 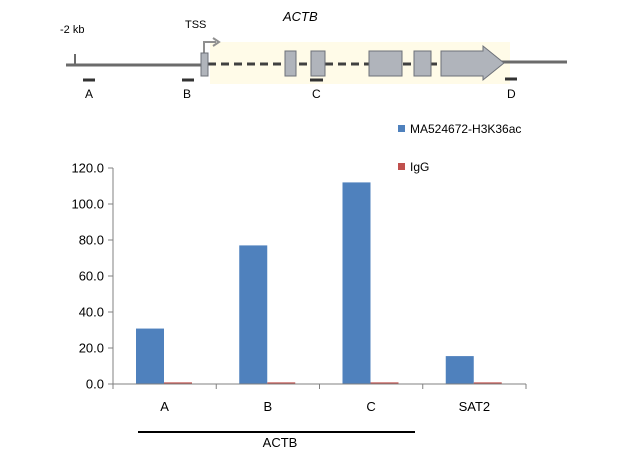 I want to click on y-axis-ticks: 0.0 20.0 40.0 60.0 80.0 100.0 120.0, so click(x=92, y=276).